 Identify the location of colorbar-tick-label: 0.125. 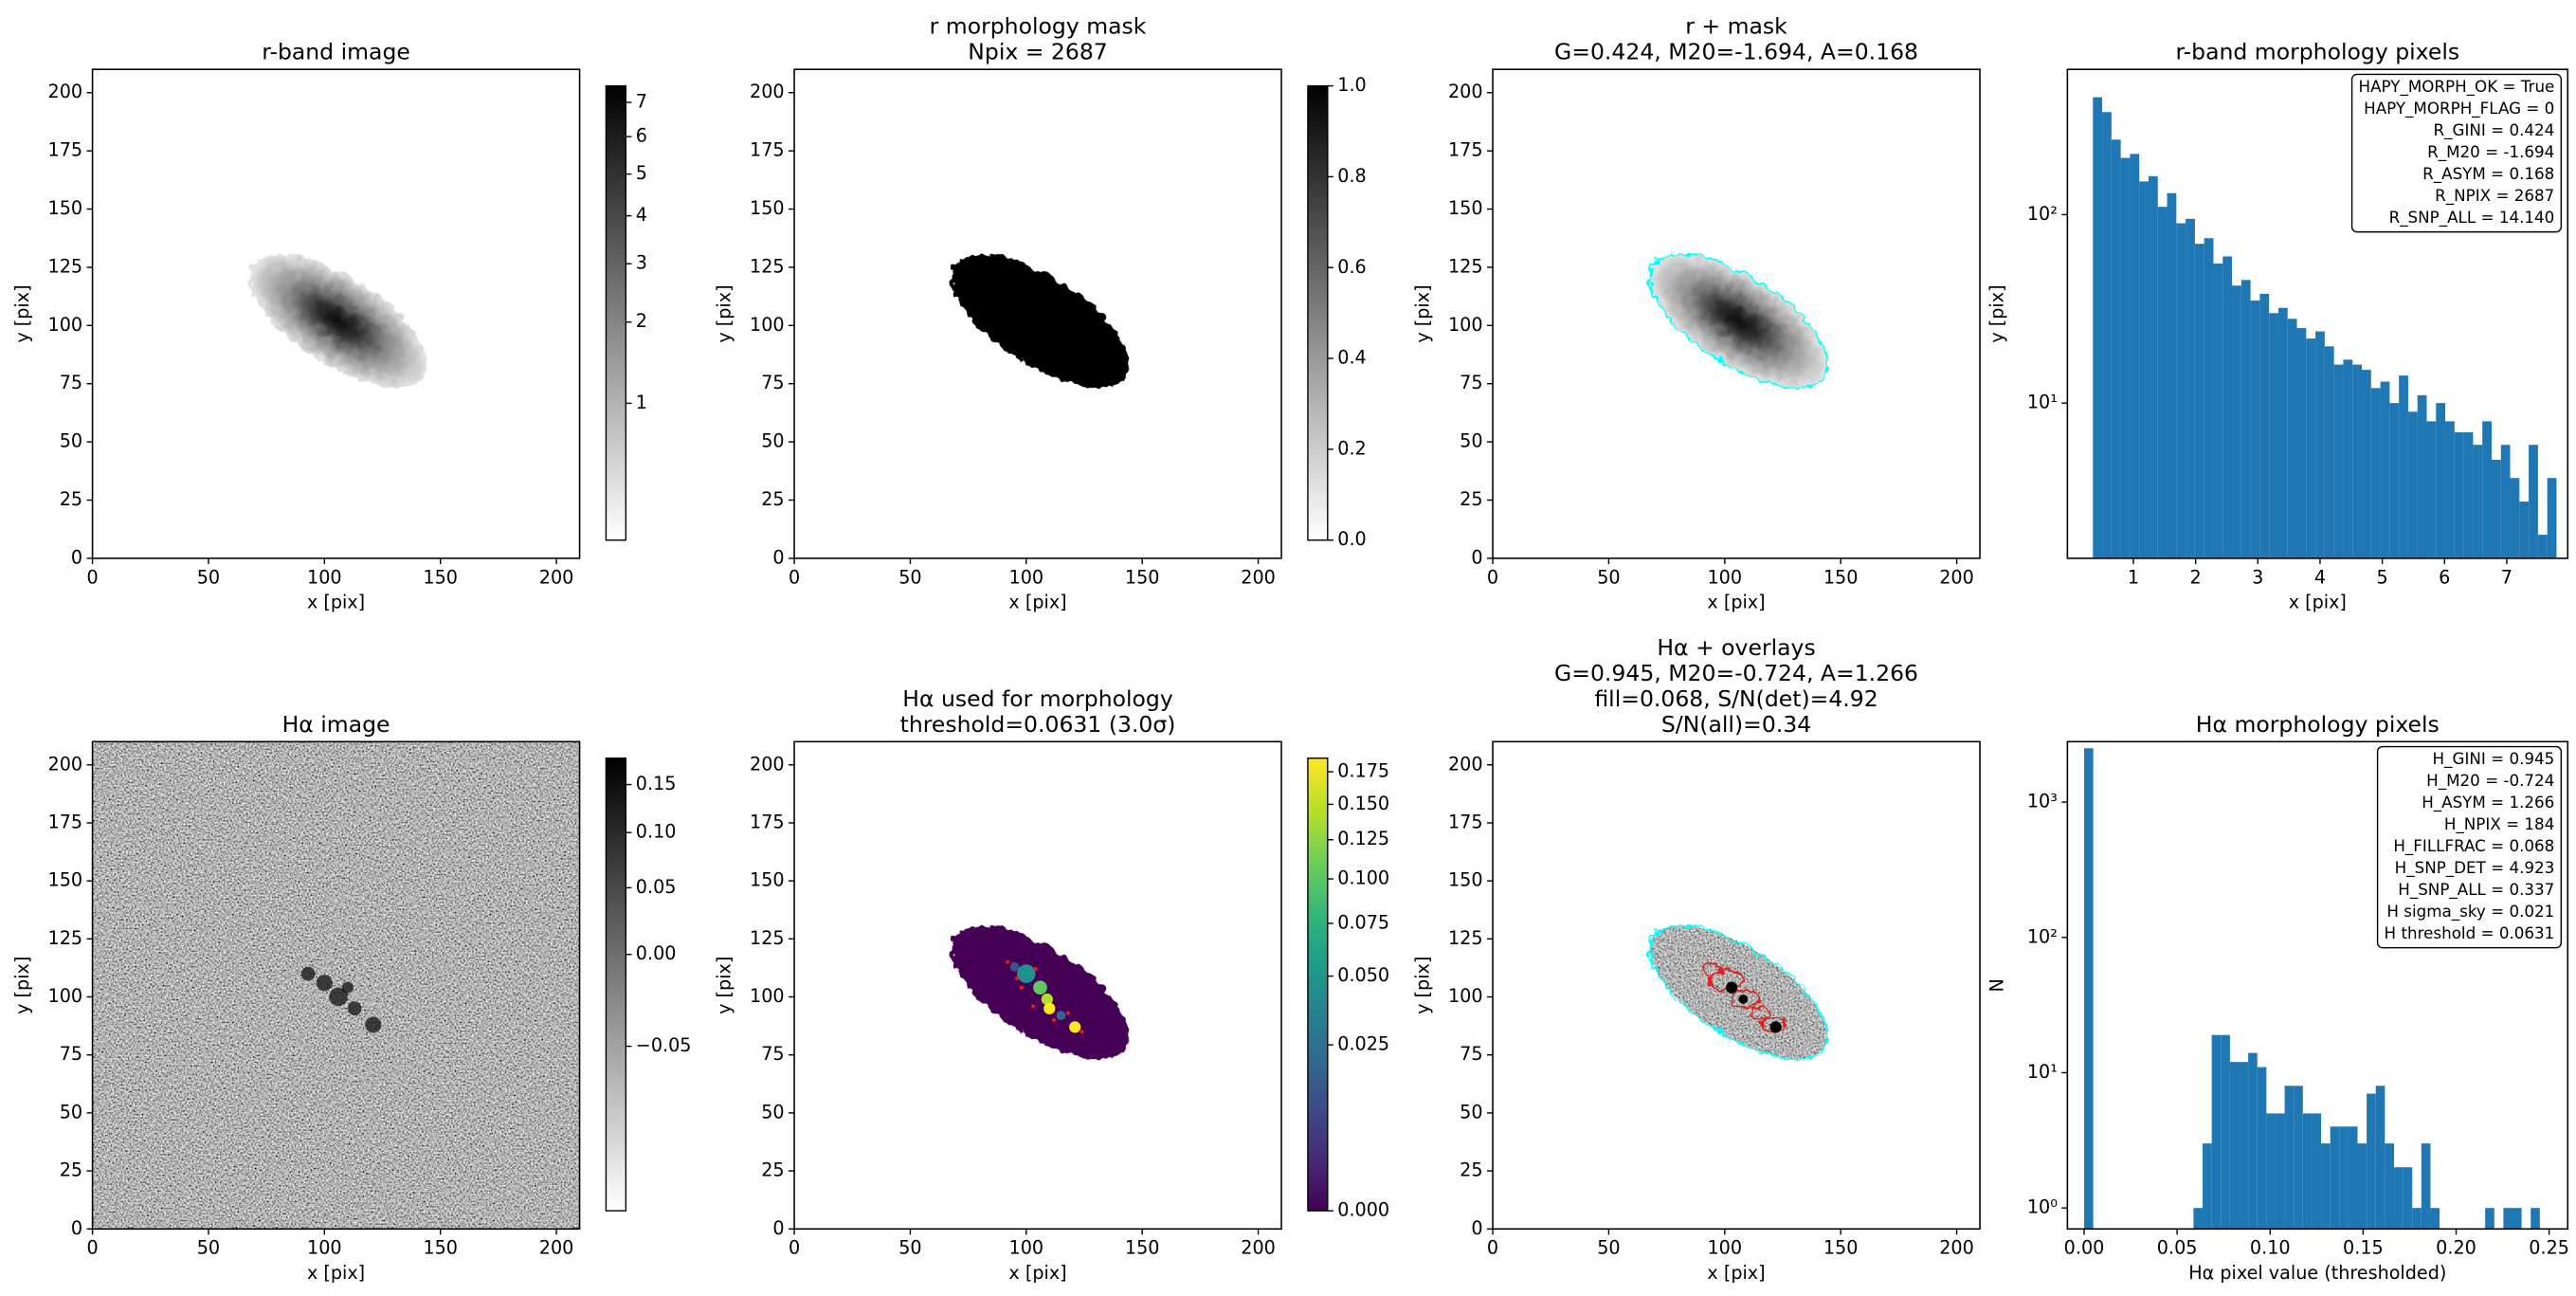
(1363, 838).